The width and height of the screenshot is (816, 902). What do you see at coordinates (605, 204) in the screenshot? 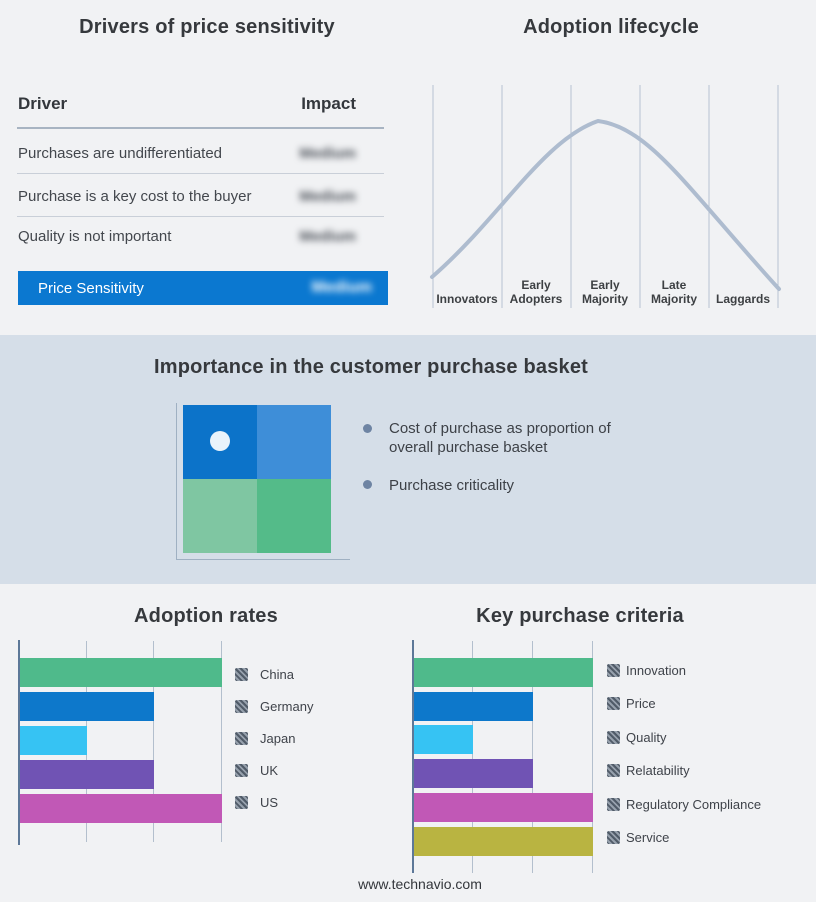
I see `bell-curve` at bounding box center [605, 204].